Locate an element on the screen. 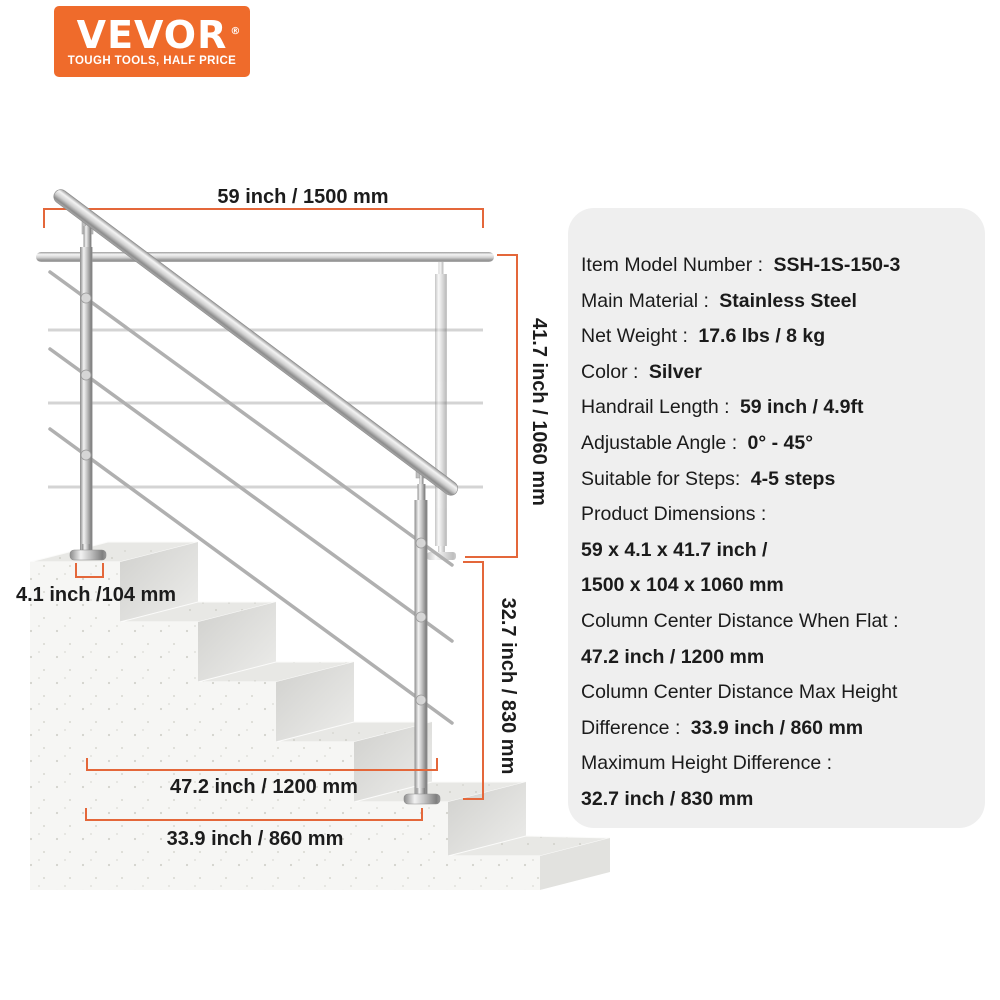  brand-name: VEVOR ® is located at coordinates (159, 34).